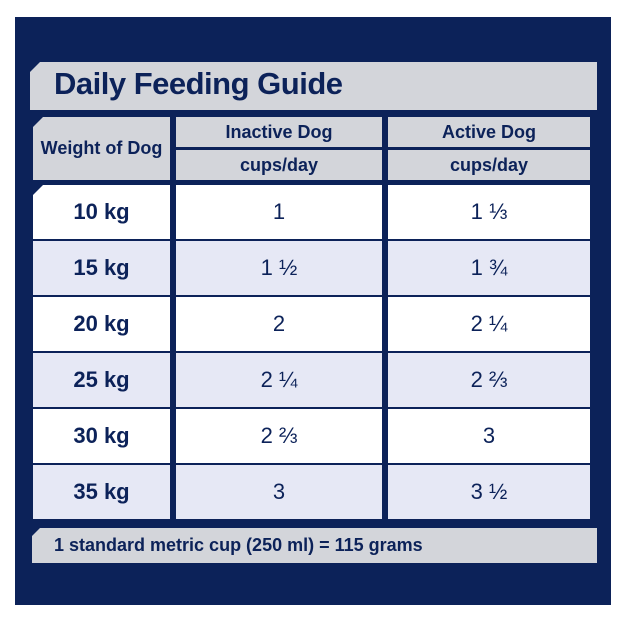  What do you see at coordinates (101, 268) in the screenshot?
I see `cell-weight: 15 kg` at bounding box center [101, 268].